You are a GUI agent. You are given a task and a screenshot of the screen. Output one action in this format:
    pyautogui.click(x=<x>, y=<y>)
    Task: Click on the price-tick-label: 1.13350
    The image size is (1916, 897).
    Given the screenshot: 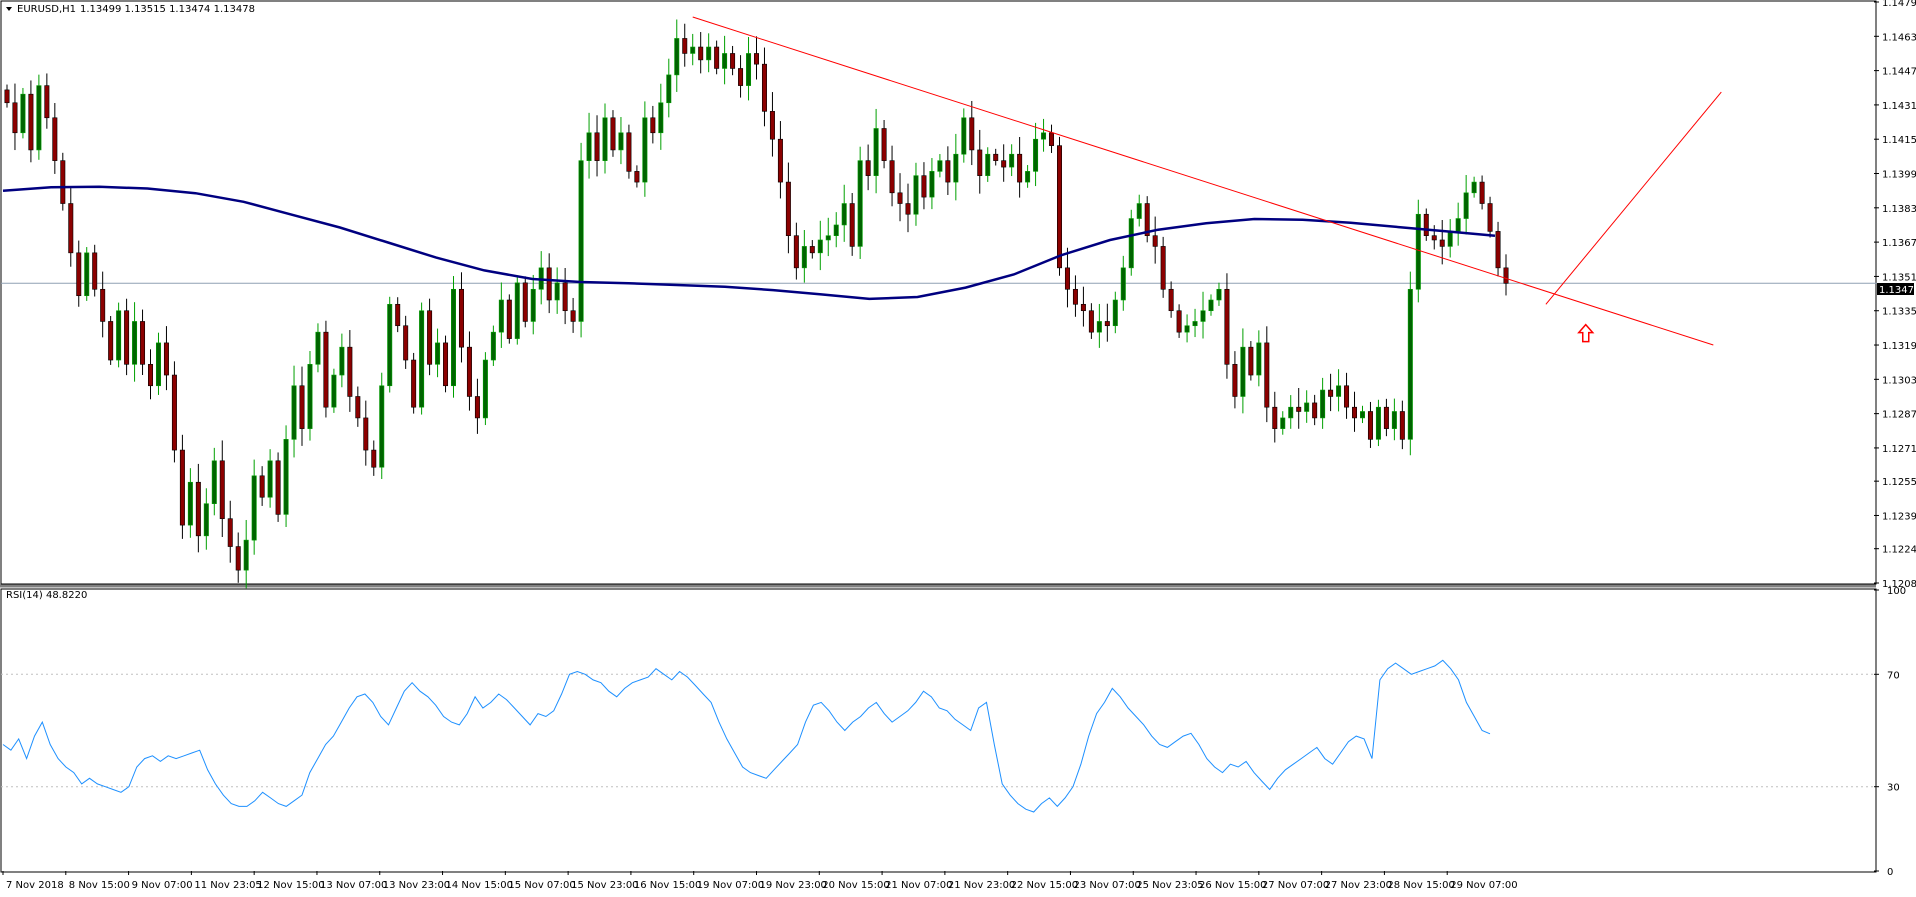 What is the action you would take?
    pyautogui.click(x=1899, y=312)
    